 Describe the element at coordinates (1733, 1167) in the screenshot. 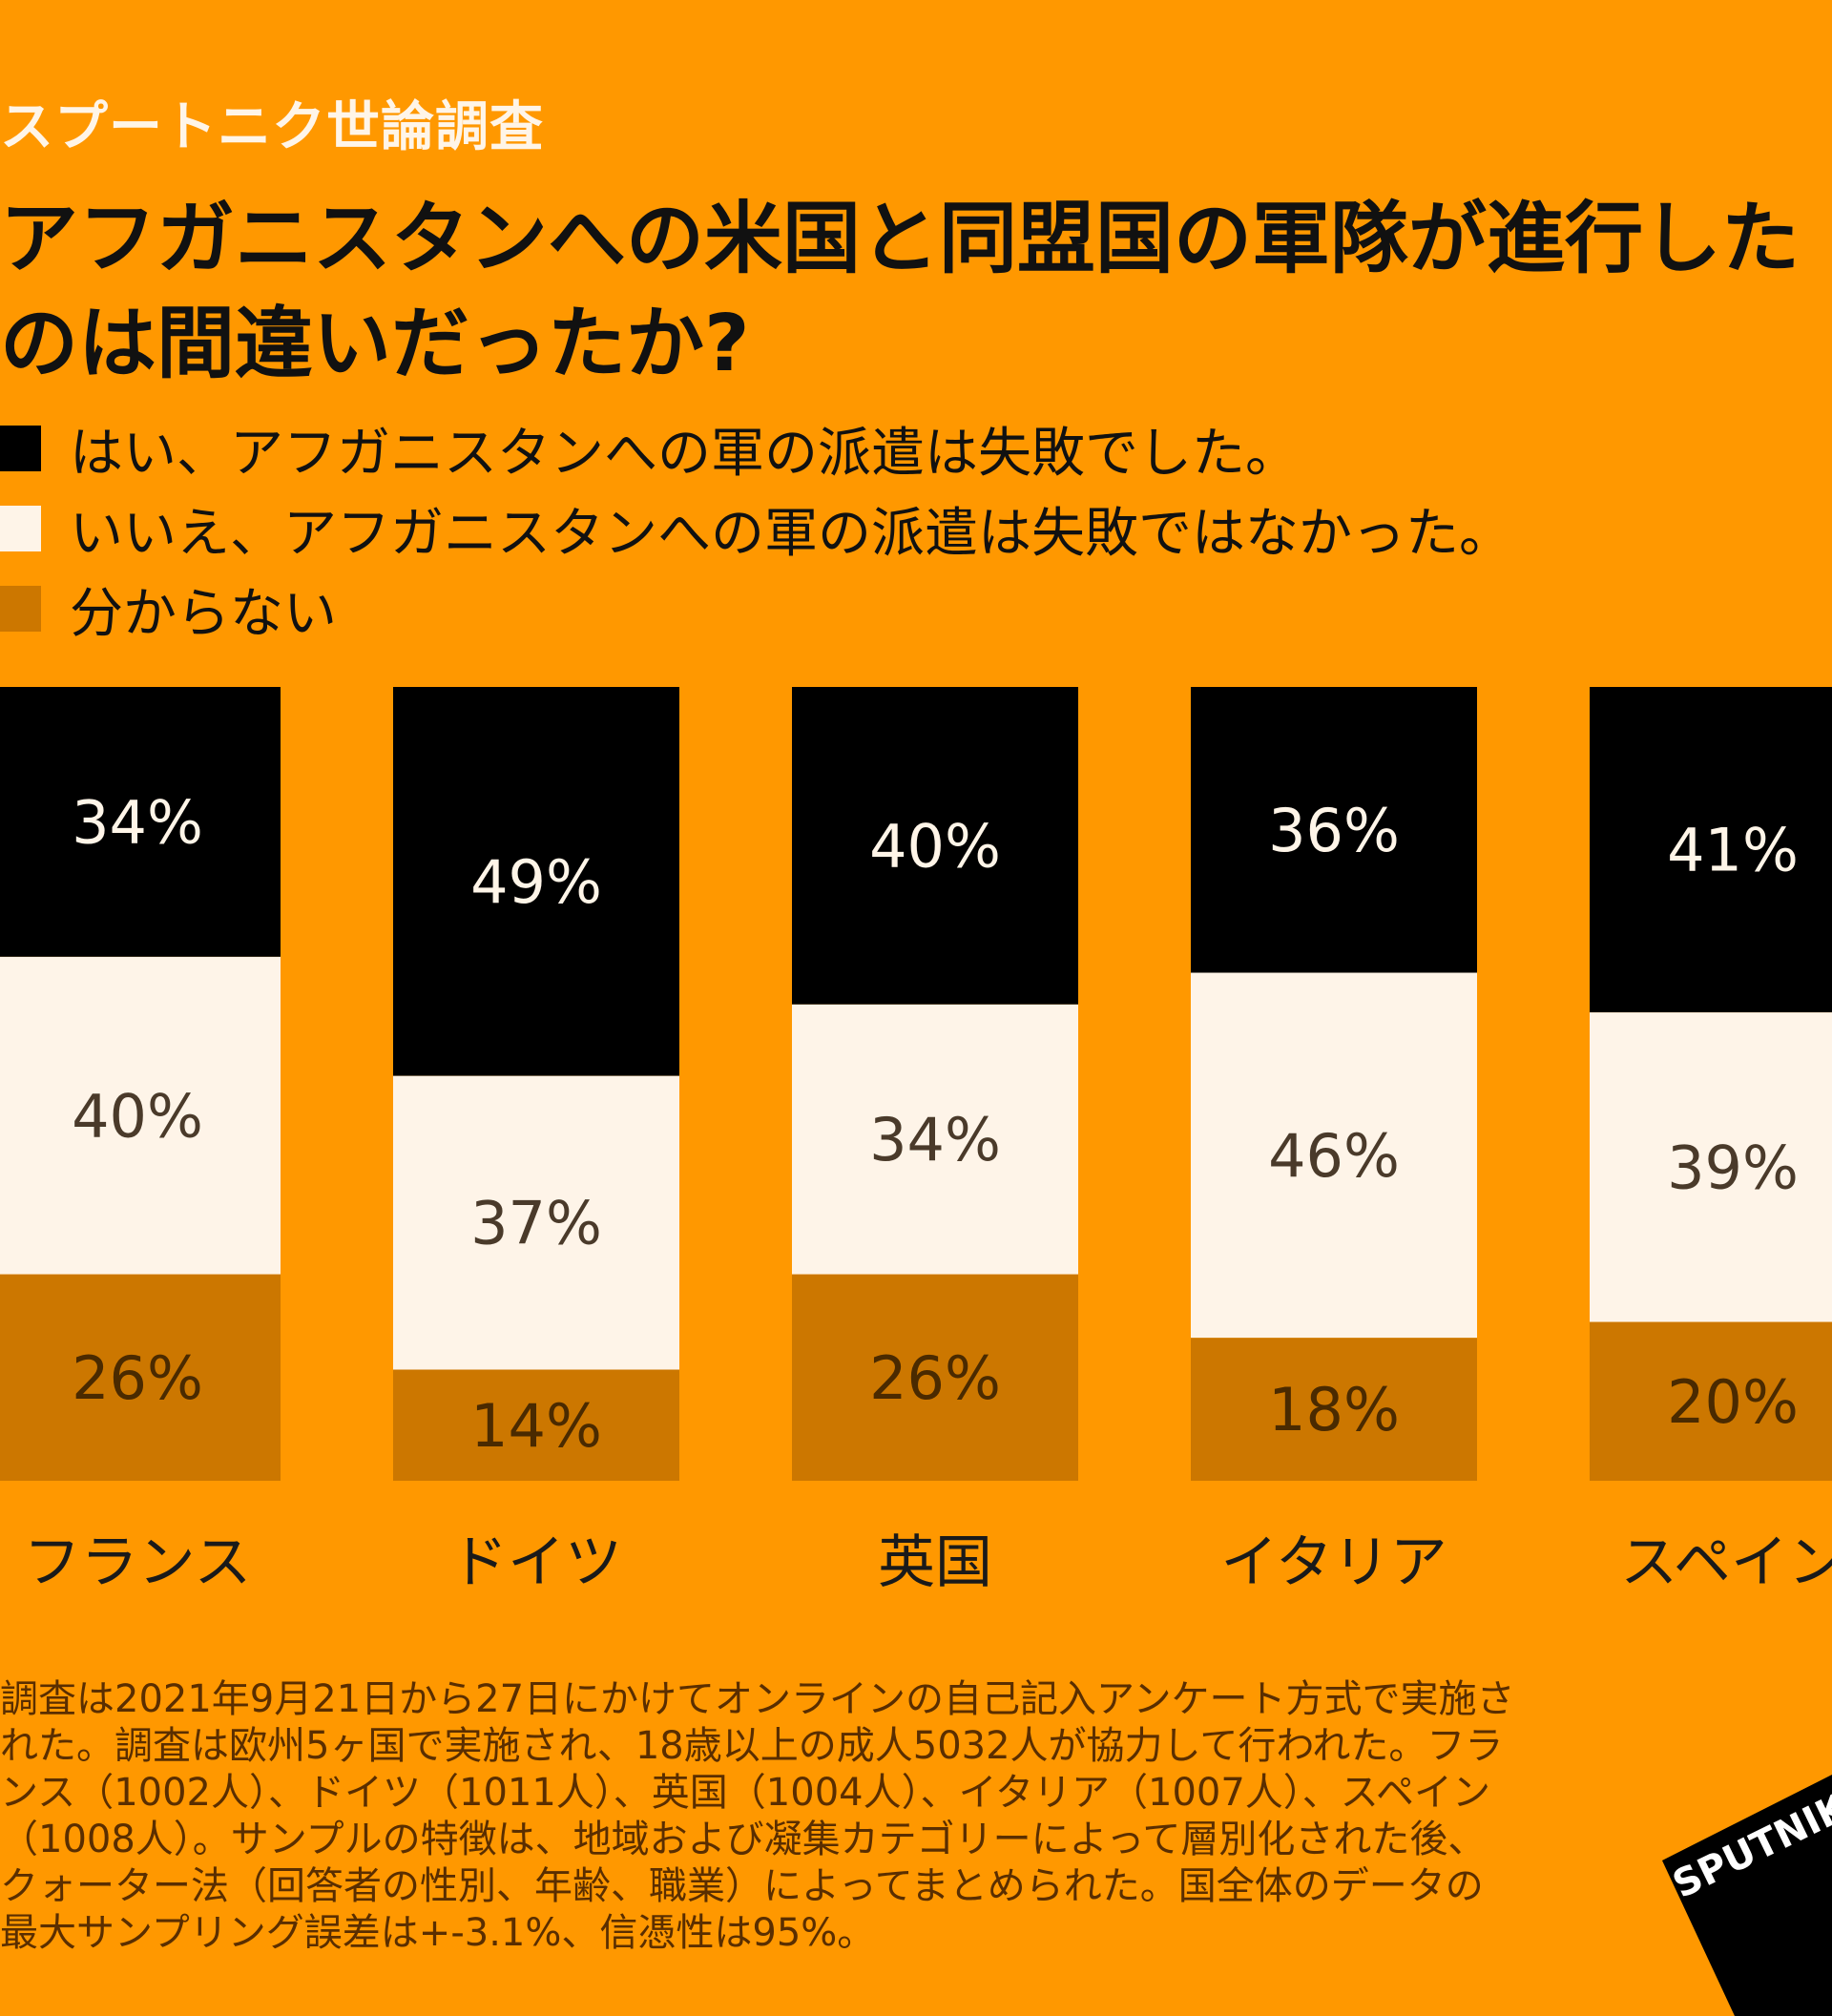

I see `data-label: 39%` at that location.